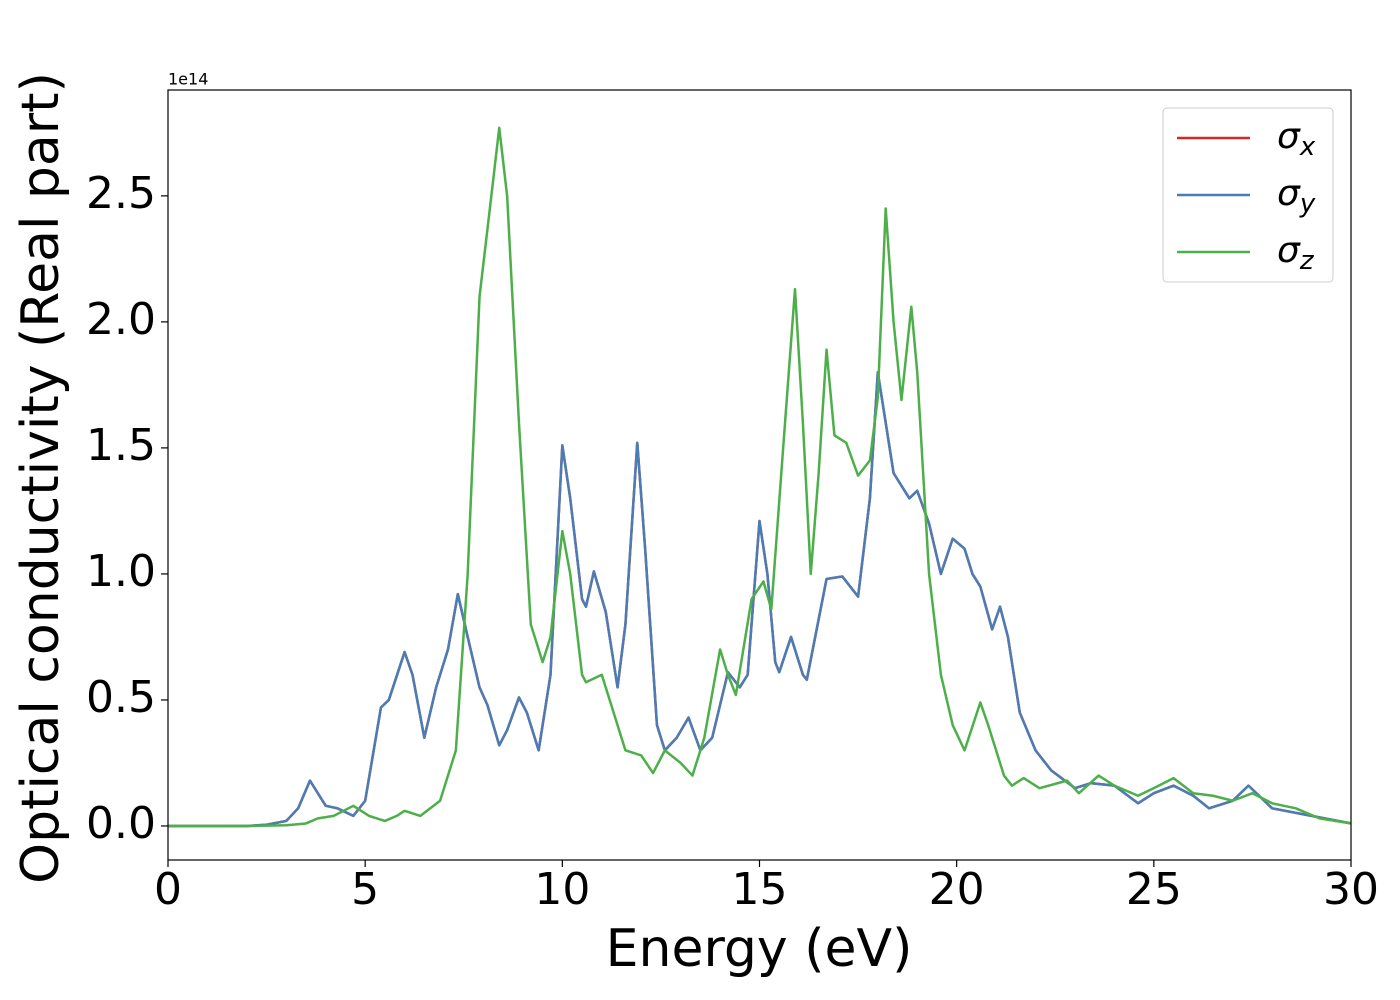  Describe the element at coordinates (562, 889) in the screenshot. I see `x-tick-label: 10` at that location.